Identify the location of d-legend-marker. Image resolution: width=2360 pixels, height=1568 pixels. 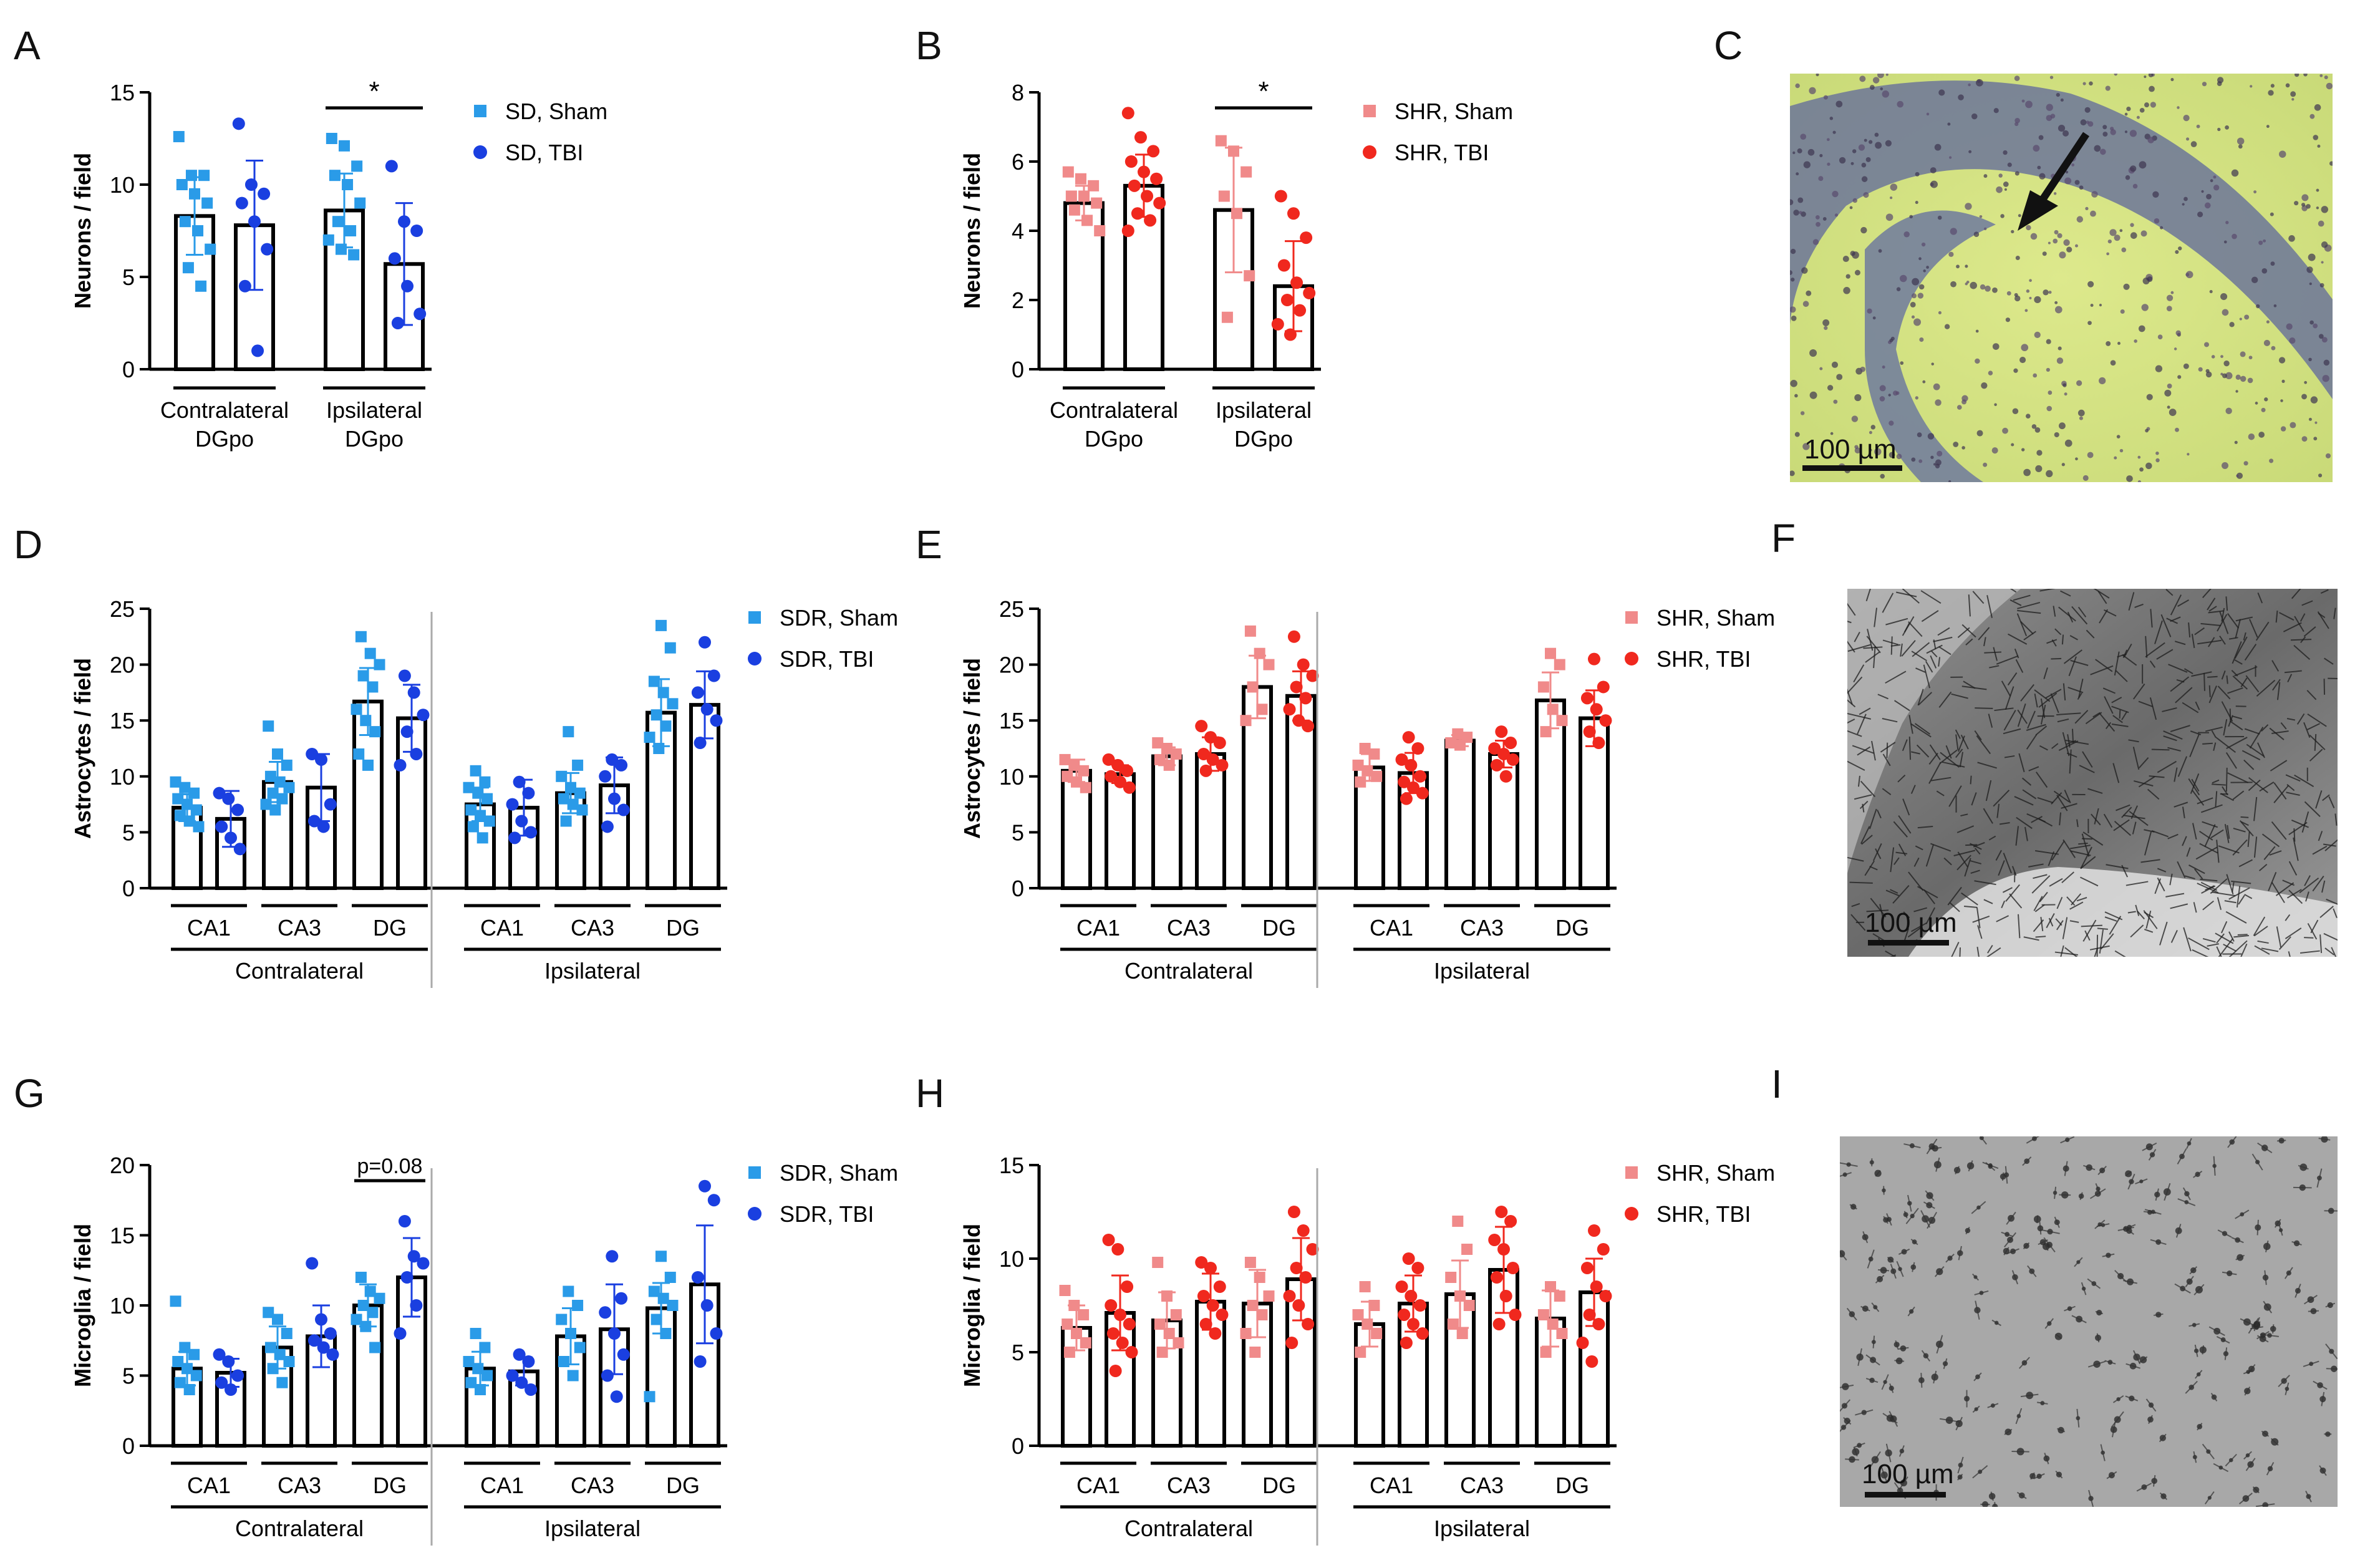
(754, 617).